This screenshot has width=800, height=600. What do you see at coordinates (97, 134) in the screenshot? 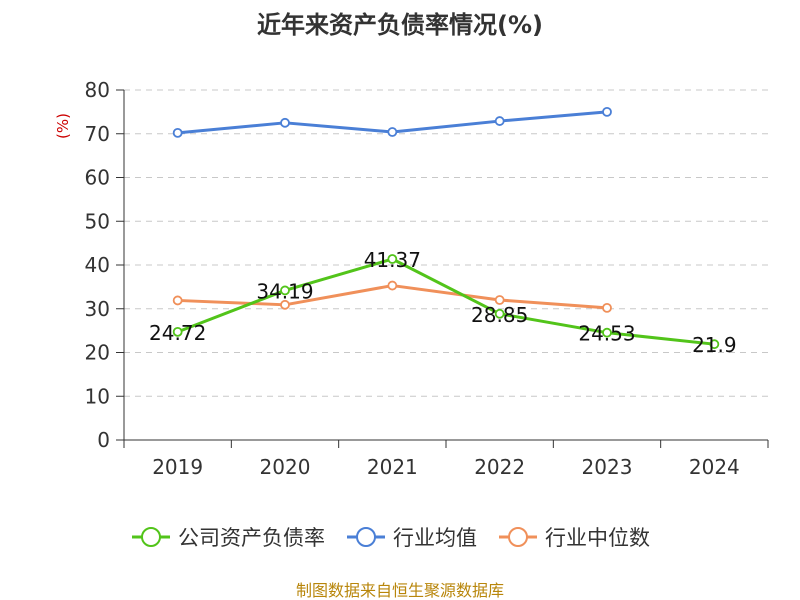
I see `y-tick-label: 70` at bounding box center [97, 134].